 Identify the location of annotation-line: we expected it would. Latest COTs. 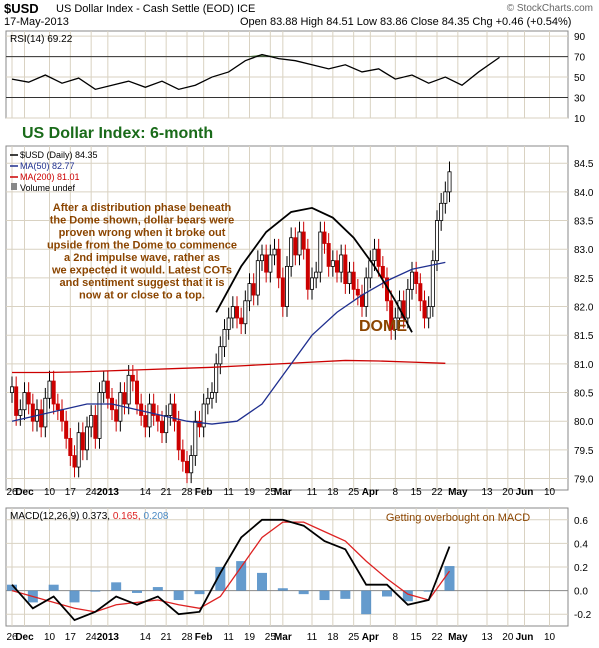
(141, 271).